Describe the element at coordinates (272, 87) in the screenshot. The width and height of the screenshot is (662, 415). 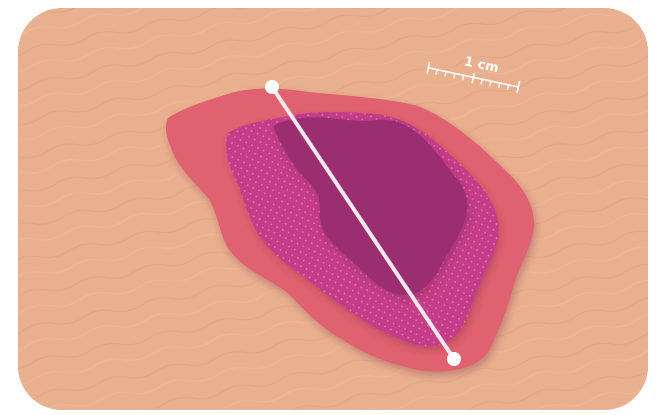
I see `measurement-start-point` at that location.